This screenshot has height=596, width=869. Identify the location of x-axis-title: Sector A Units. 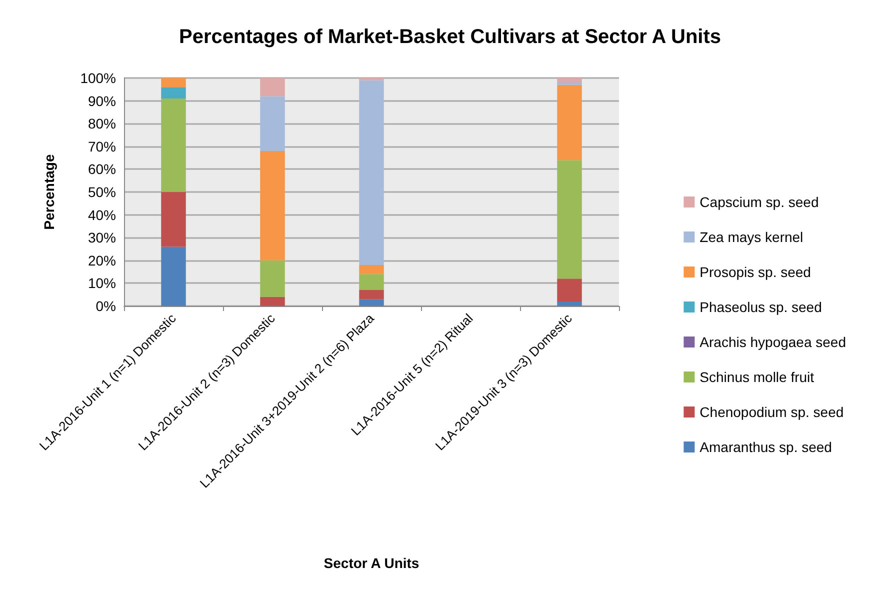
(372, 563).